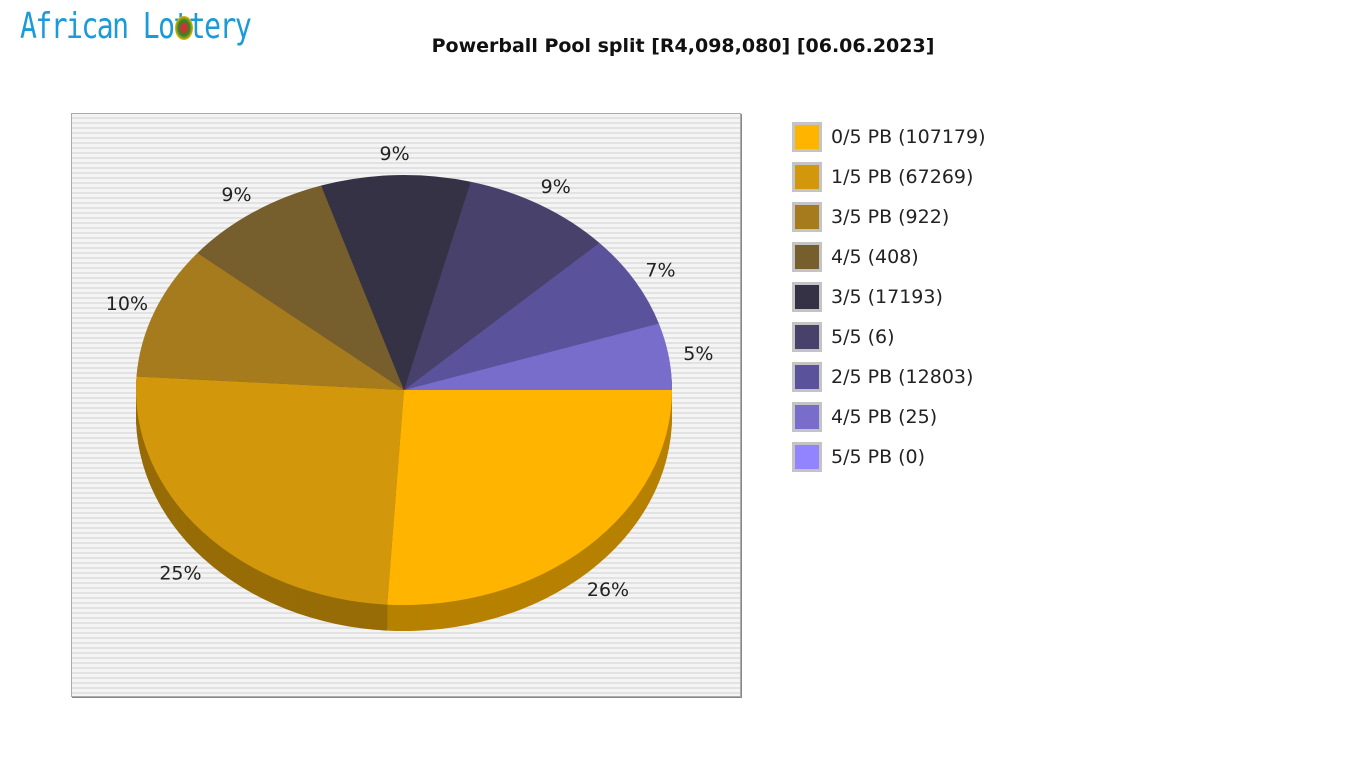  What do you see at coordinates (660, 270) in the screenshot?
I see `data-label: 7%` at bounding box center [660, 270].